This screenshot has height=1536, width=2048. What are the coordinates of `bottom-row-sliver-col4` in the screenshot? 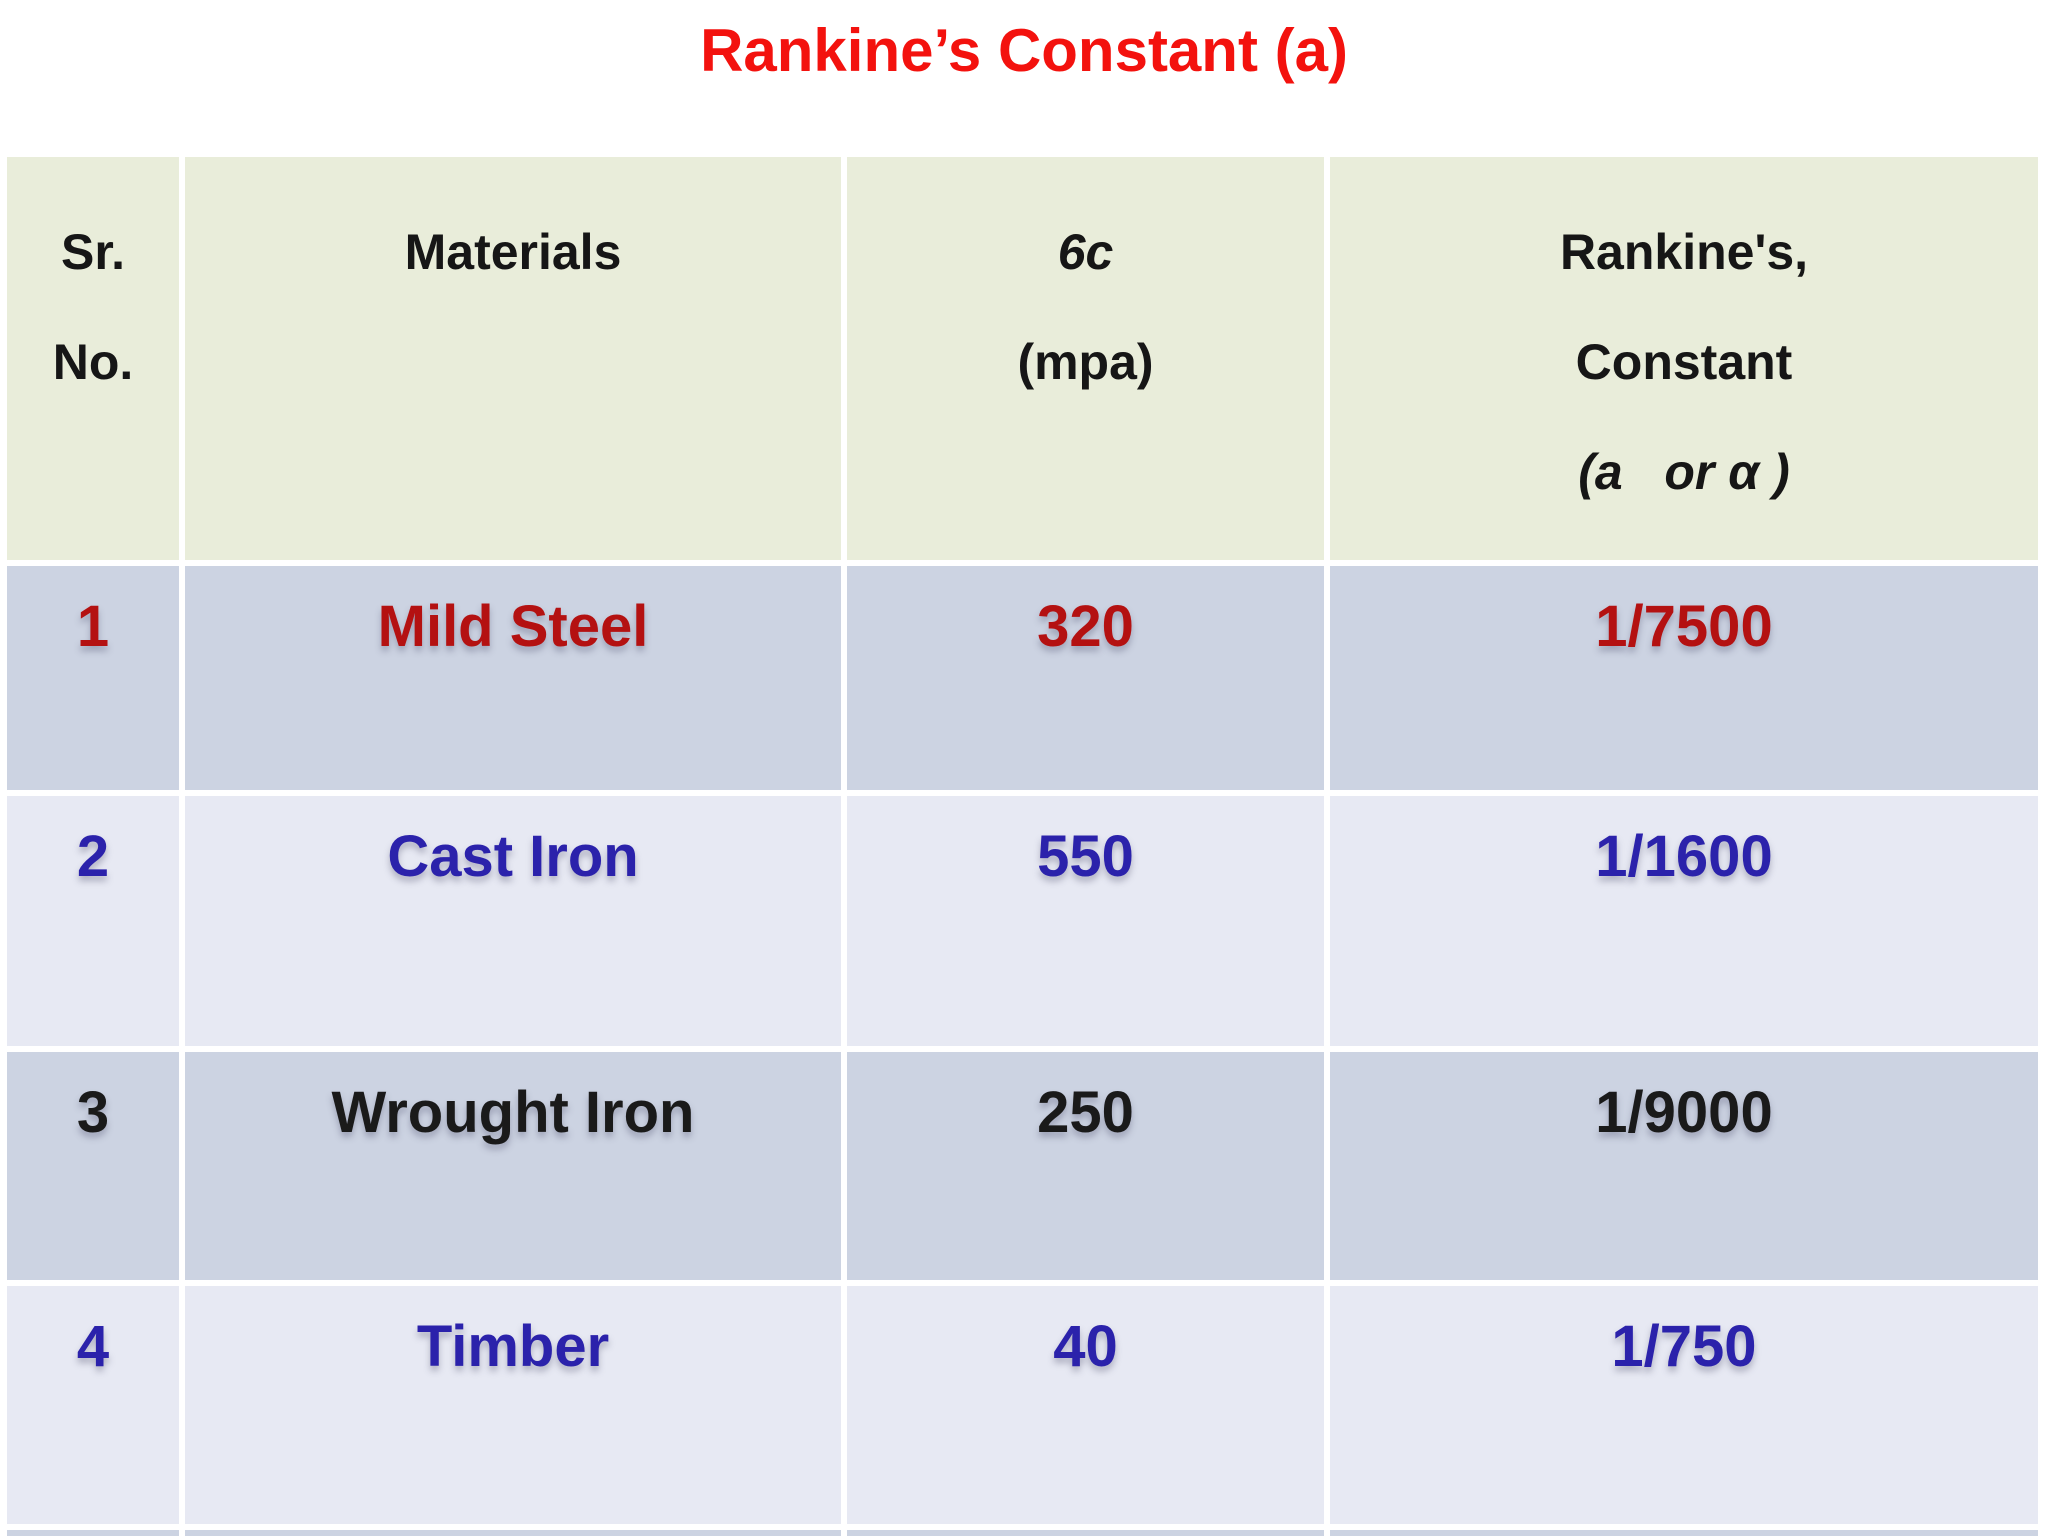 It's located at (1684, 1533).